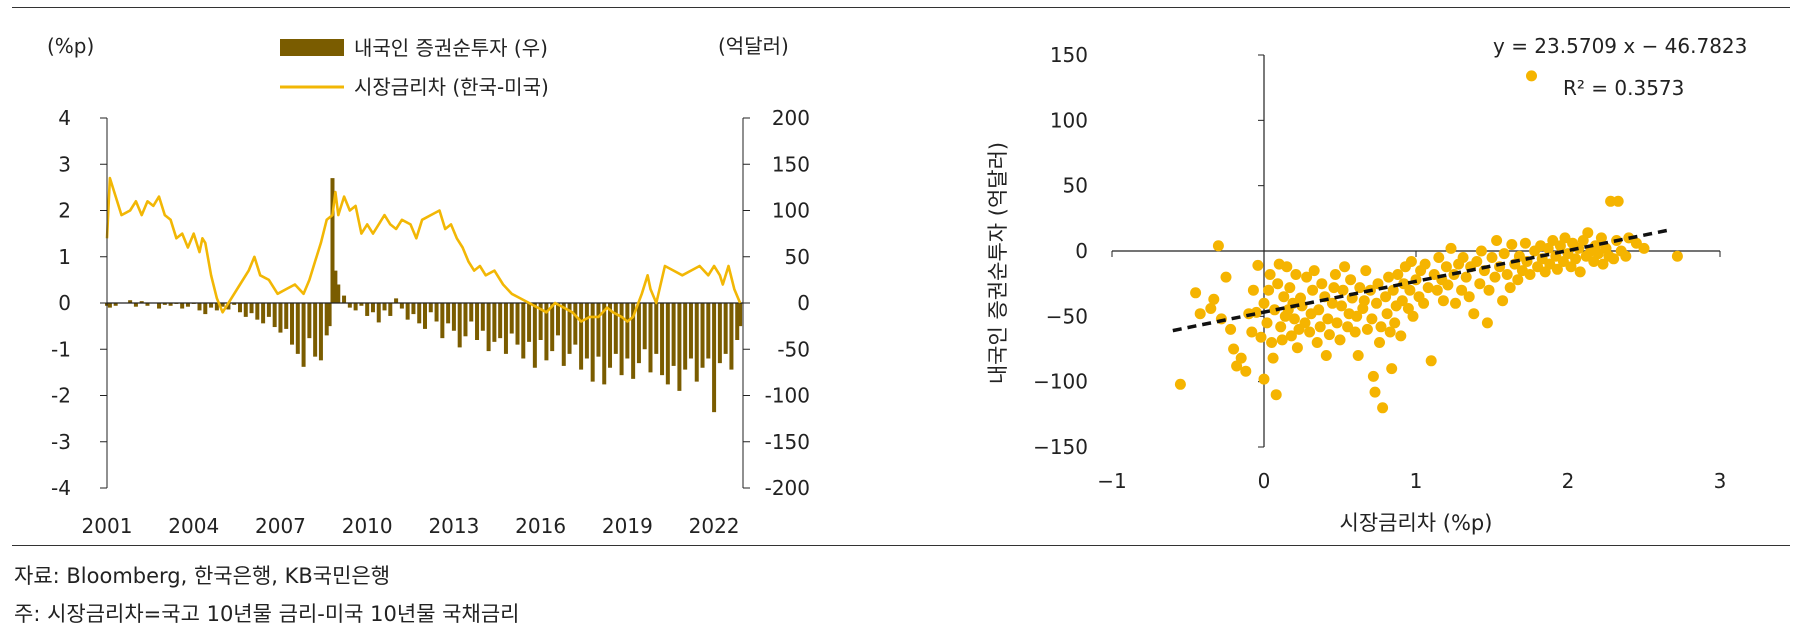 The image size is (1802, 631). Describe the element at coordinates (64, 211) in the screenshot. I see `left-y-tick-2: 2` at that location.